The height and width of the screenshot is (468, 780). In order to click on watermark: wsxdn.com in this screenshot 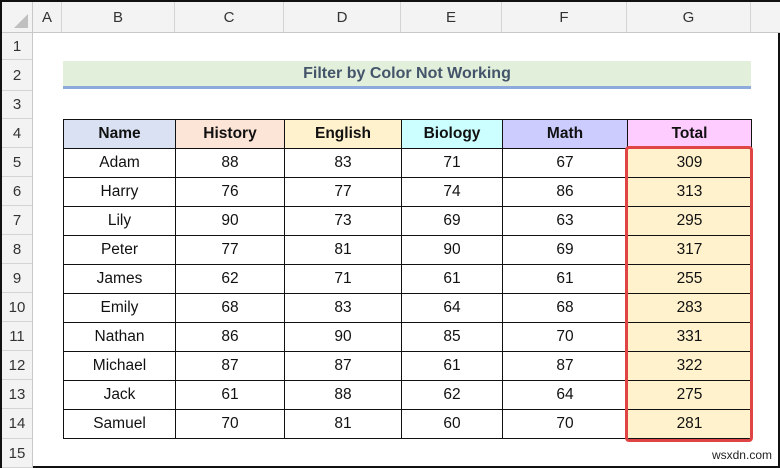, I will do `click(741, 455)`.